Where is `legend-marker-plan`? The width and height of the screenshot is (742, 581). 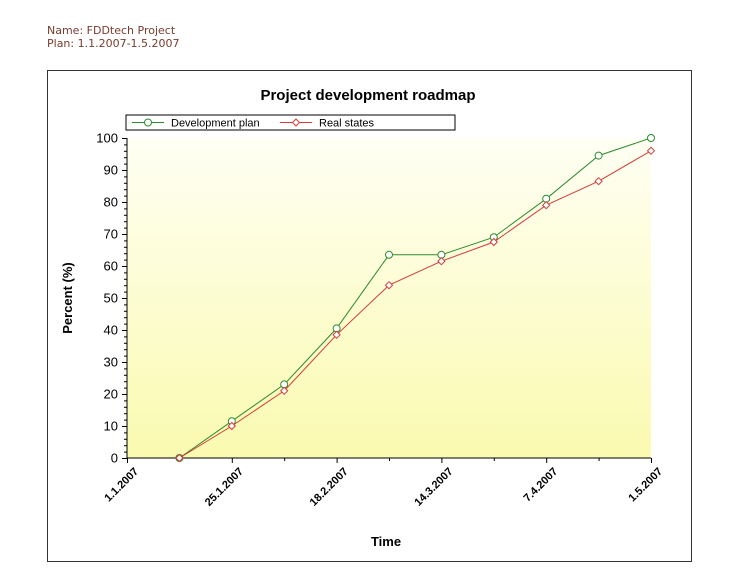
legend-marker-plan is located at coordinates (148, 122).